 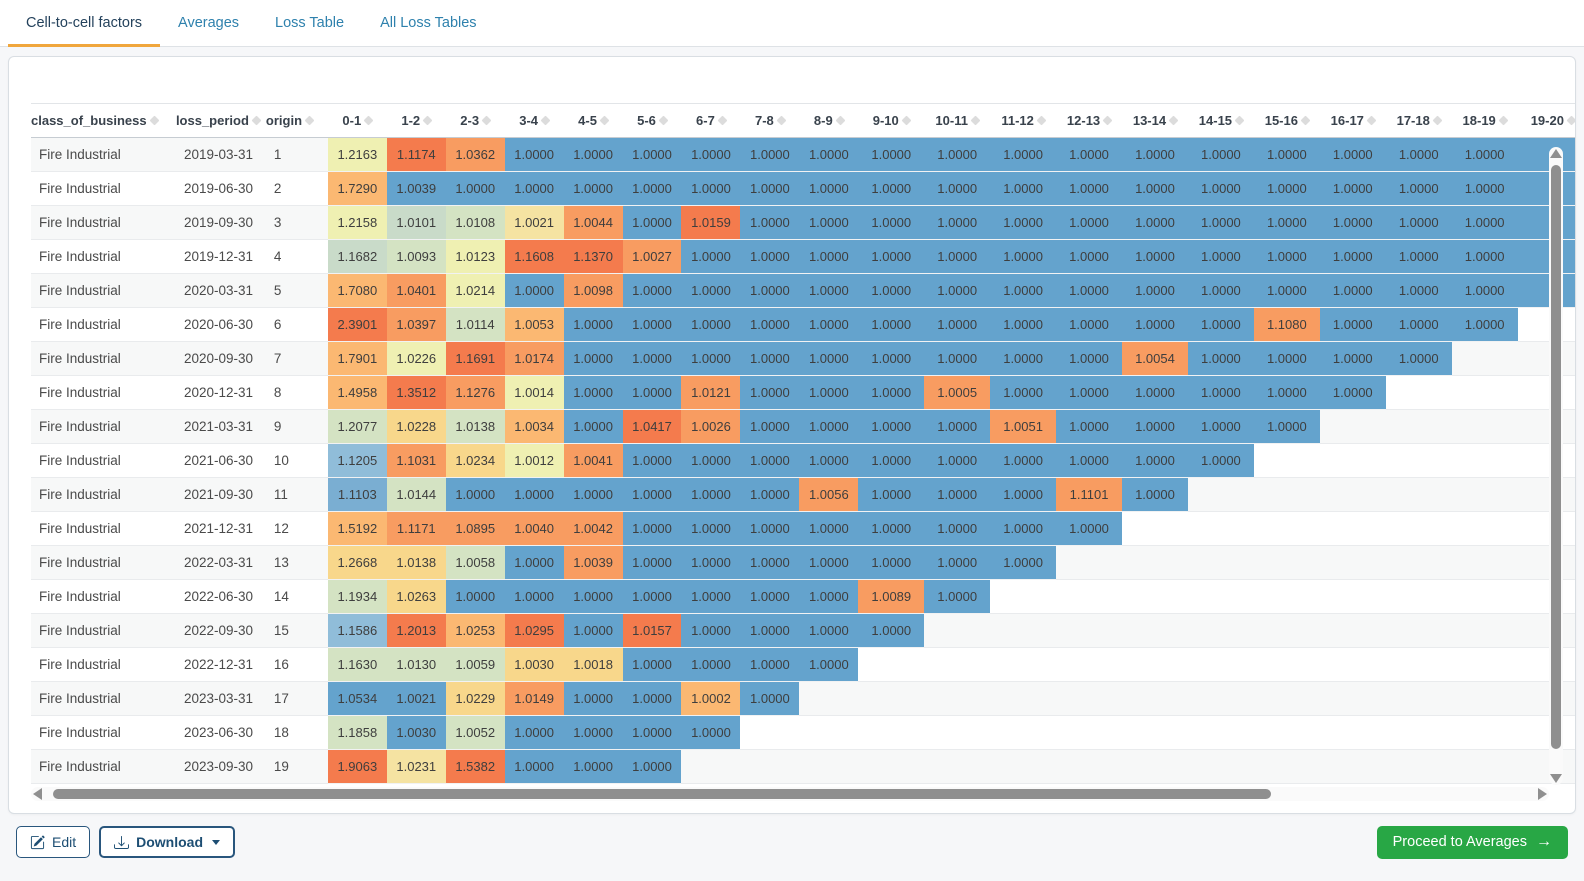 I want to click on column-header-6-7: 6-7, so click(x=711, y=120).